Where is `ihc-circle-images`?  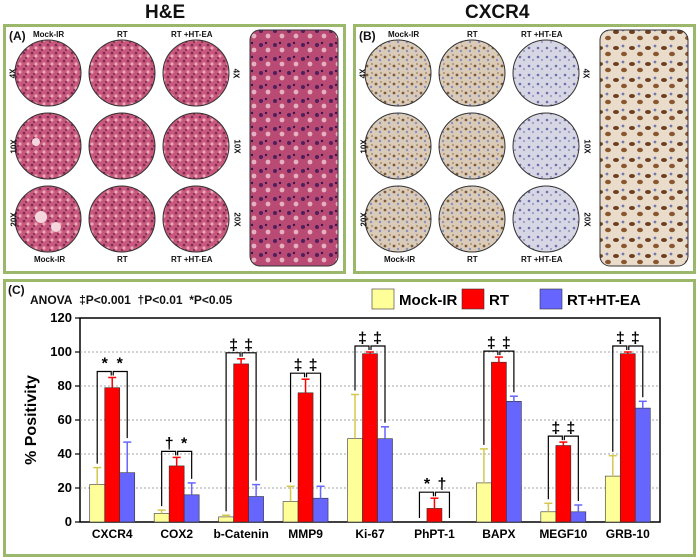
ihc-circle-images is located at coordinates (472, 146).